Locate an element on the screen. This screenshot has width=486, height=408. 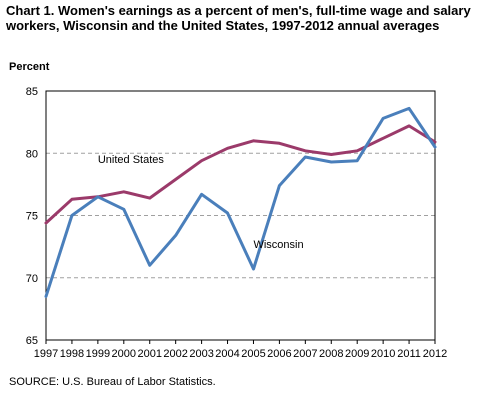
x-tick-label: 2012 is located at coordinates (435, 354).